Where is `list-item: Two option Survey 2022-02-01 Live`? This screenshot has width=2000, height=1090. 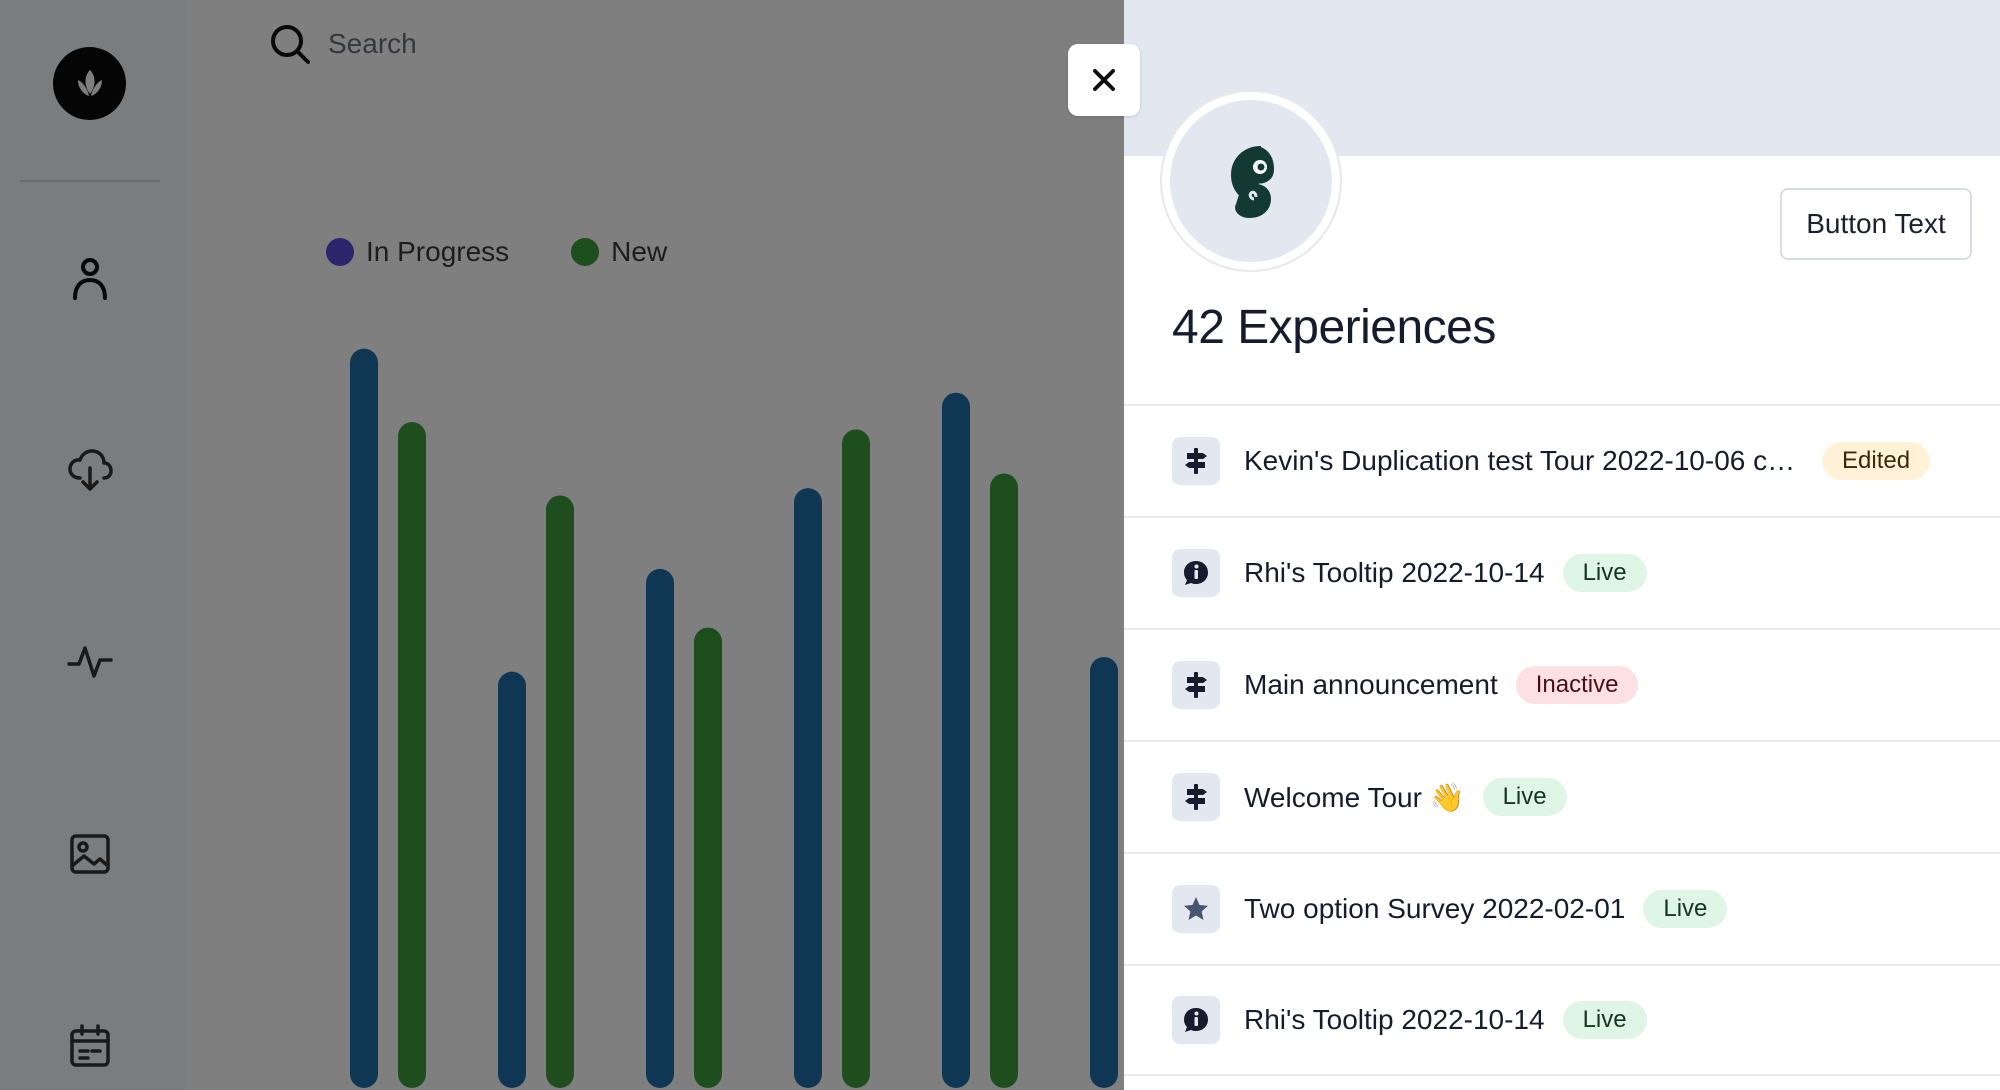
list-item: Two option Survey 2022-02-01 Live is located at coordinates (1562, 908).